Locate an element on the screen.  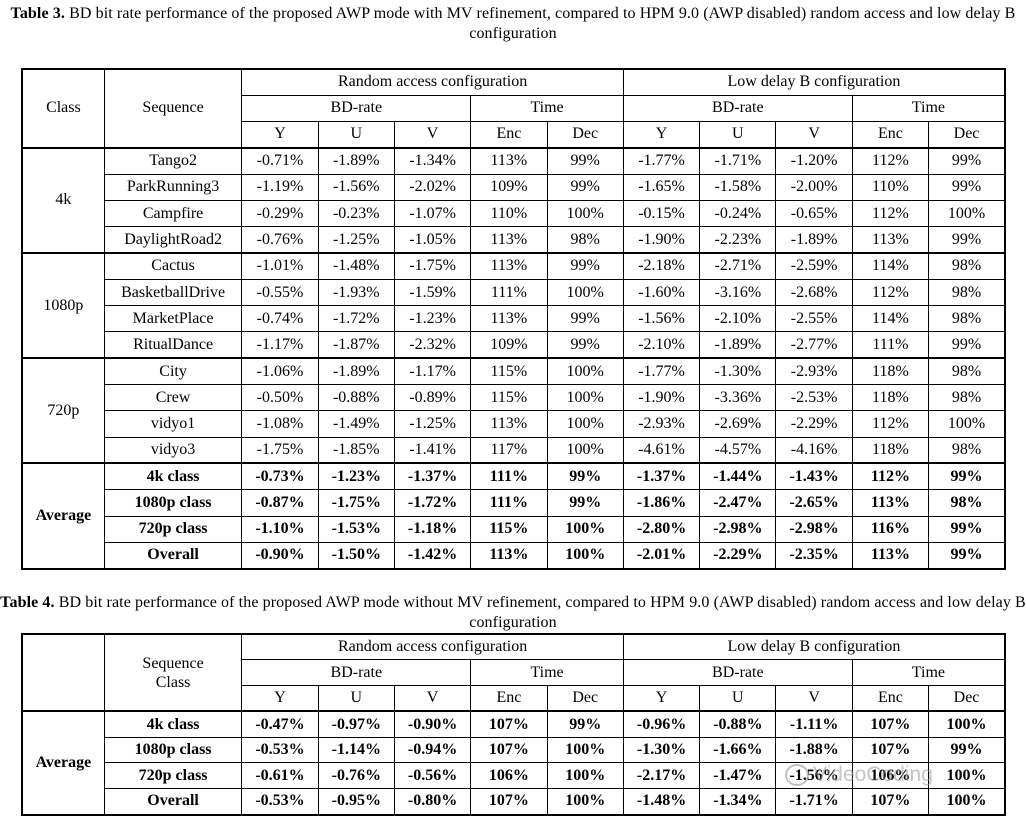
value-cell: -1.89% is located at coordinates (738, 345).